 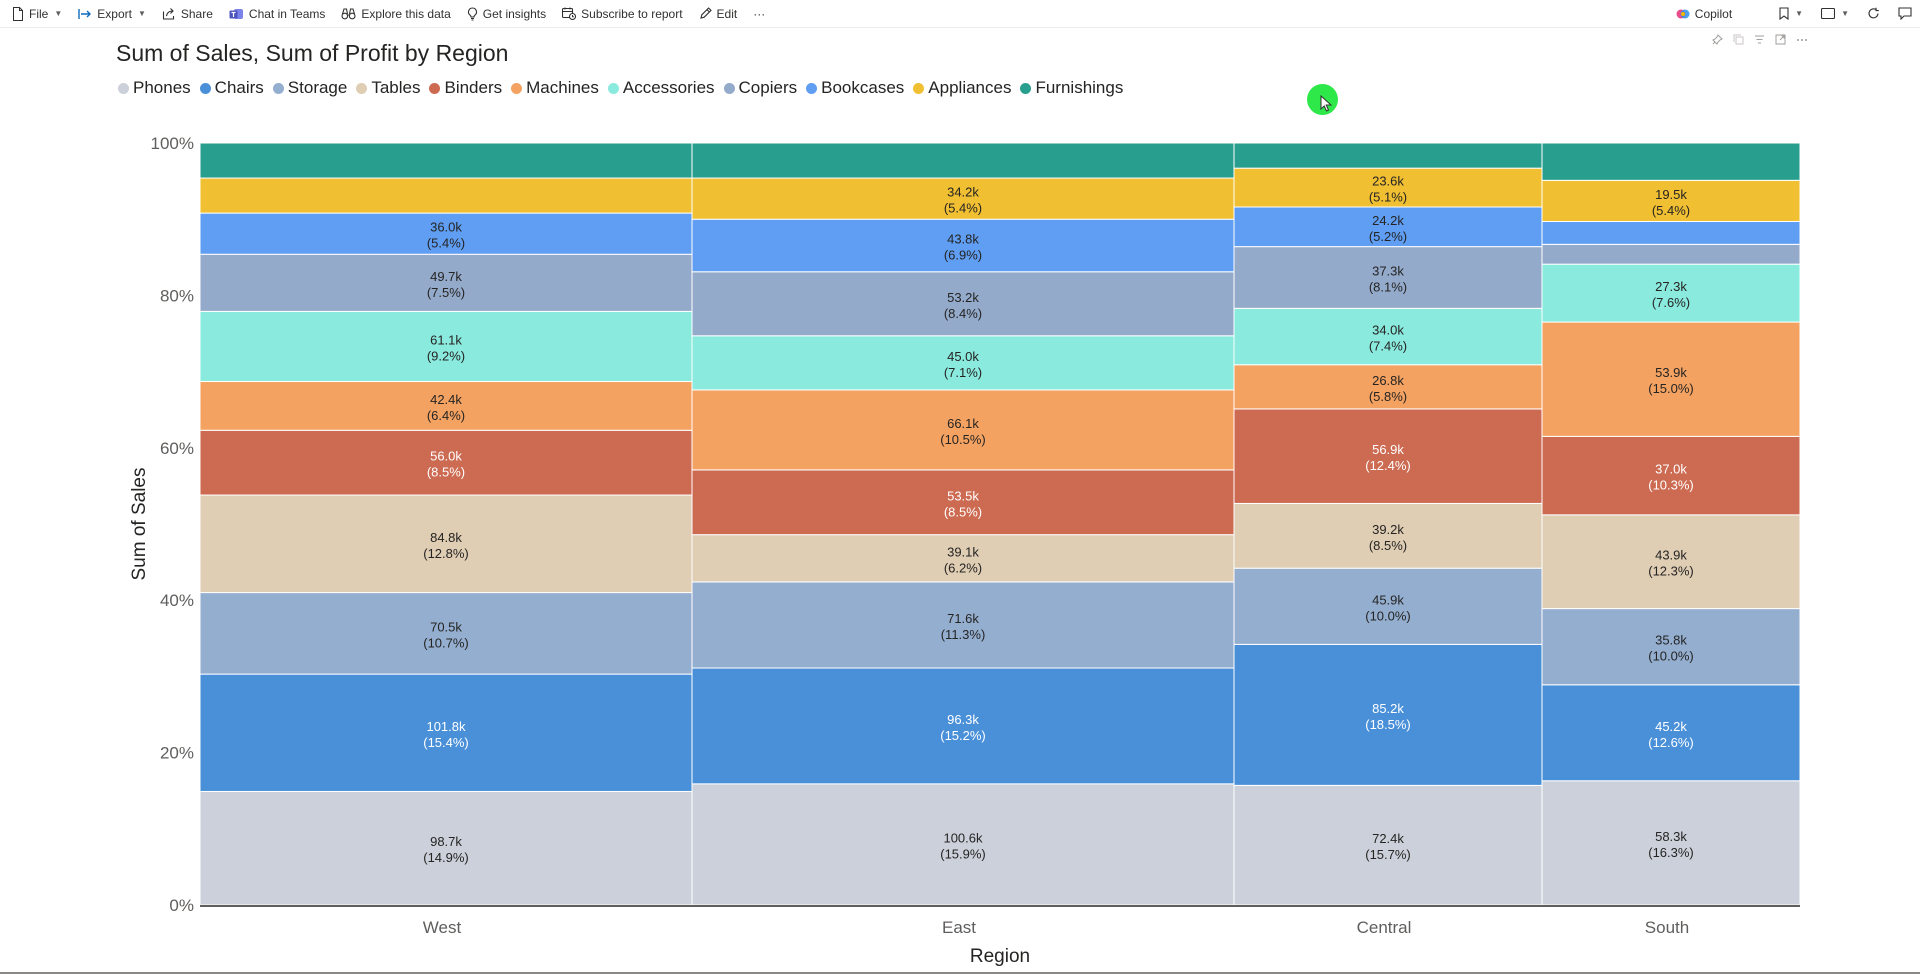 What do you see at coordinates (1388, 845) in the screenshot?
I see `bar-segment-phones-central` at bounding box center [1388, 845].